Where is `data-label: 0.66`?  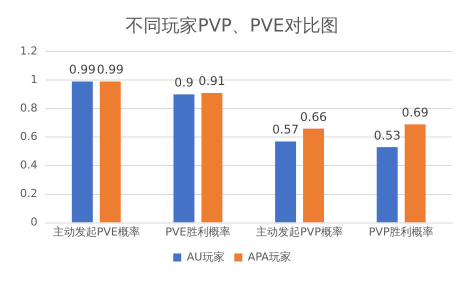 data-label: 0.66 is located at coordinates (313, 117).